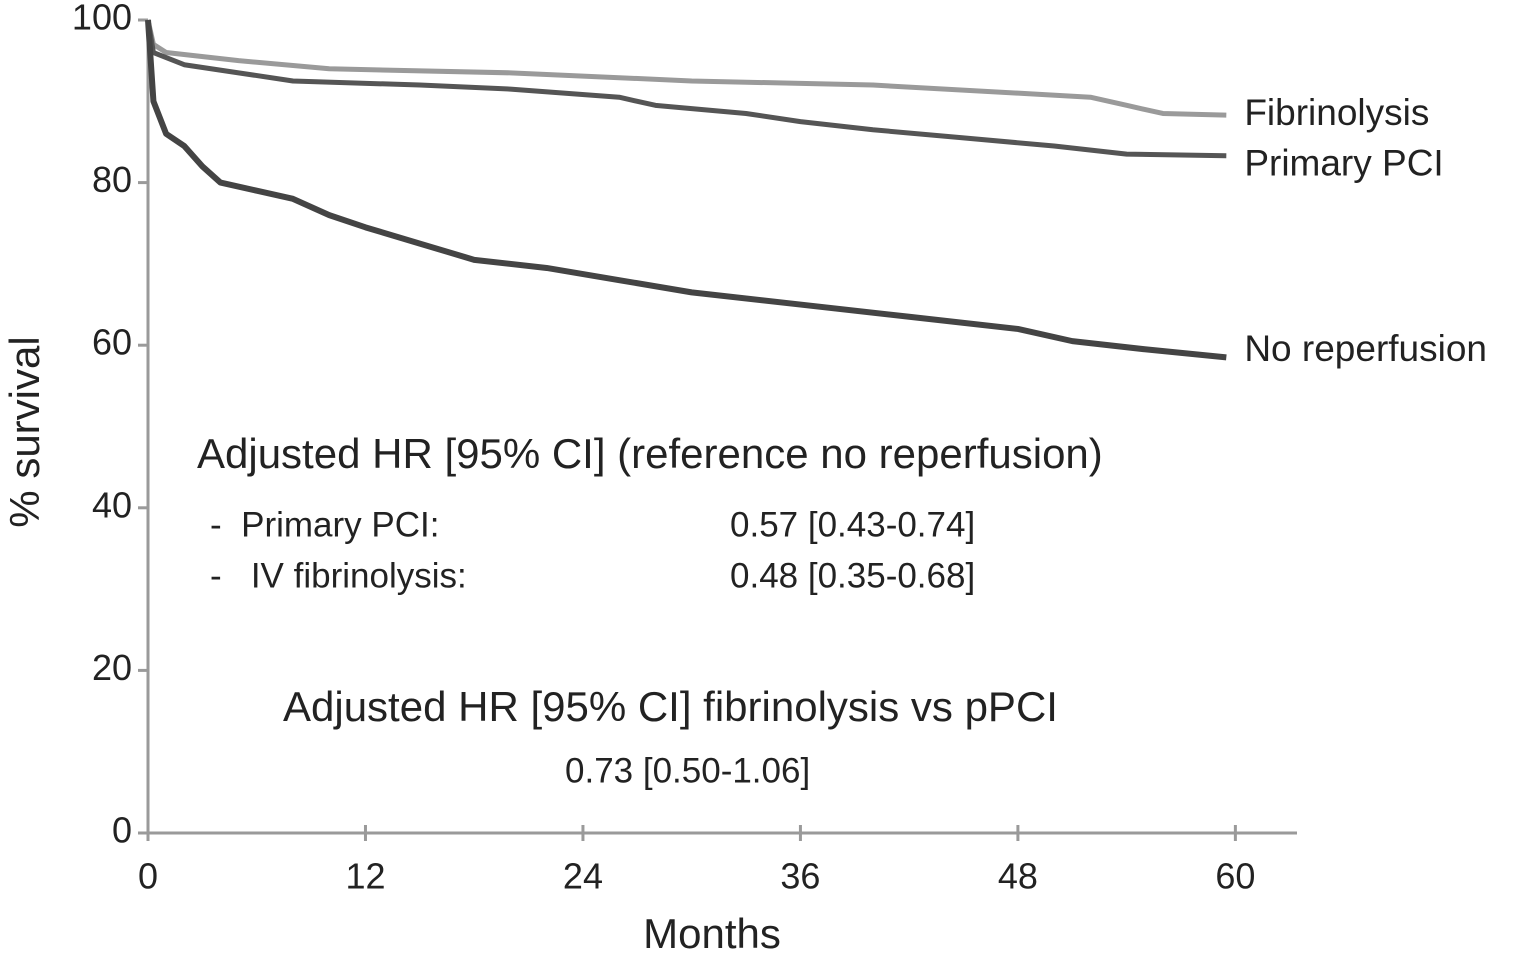 The image size is (1514, 964). What do you see at coordinates (24, 431) in the screenshot?
I see `y-axis-title: % survival` at bounding box center [24, 431].